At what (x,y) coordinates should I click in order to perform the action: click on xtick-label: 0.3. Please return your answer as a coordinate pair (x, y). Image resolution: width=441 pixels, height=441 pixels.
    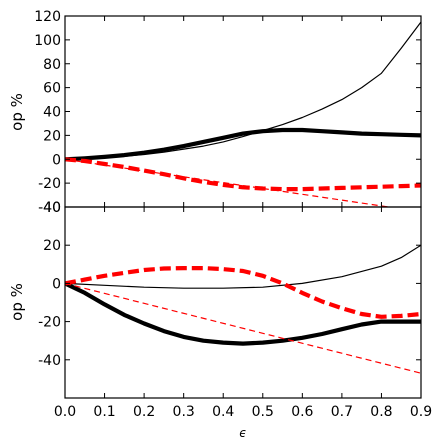
    Looking at the image, I should click on (184, 412).